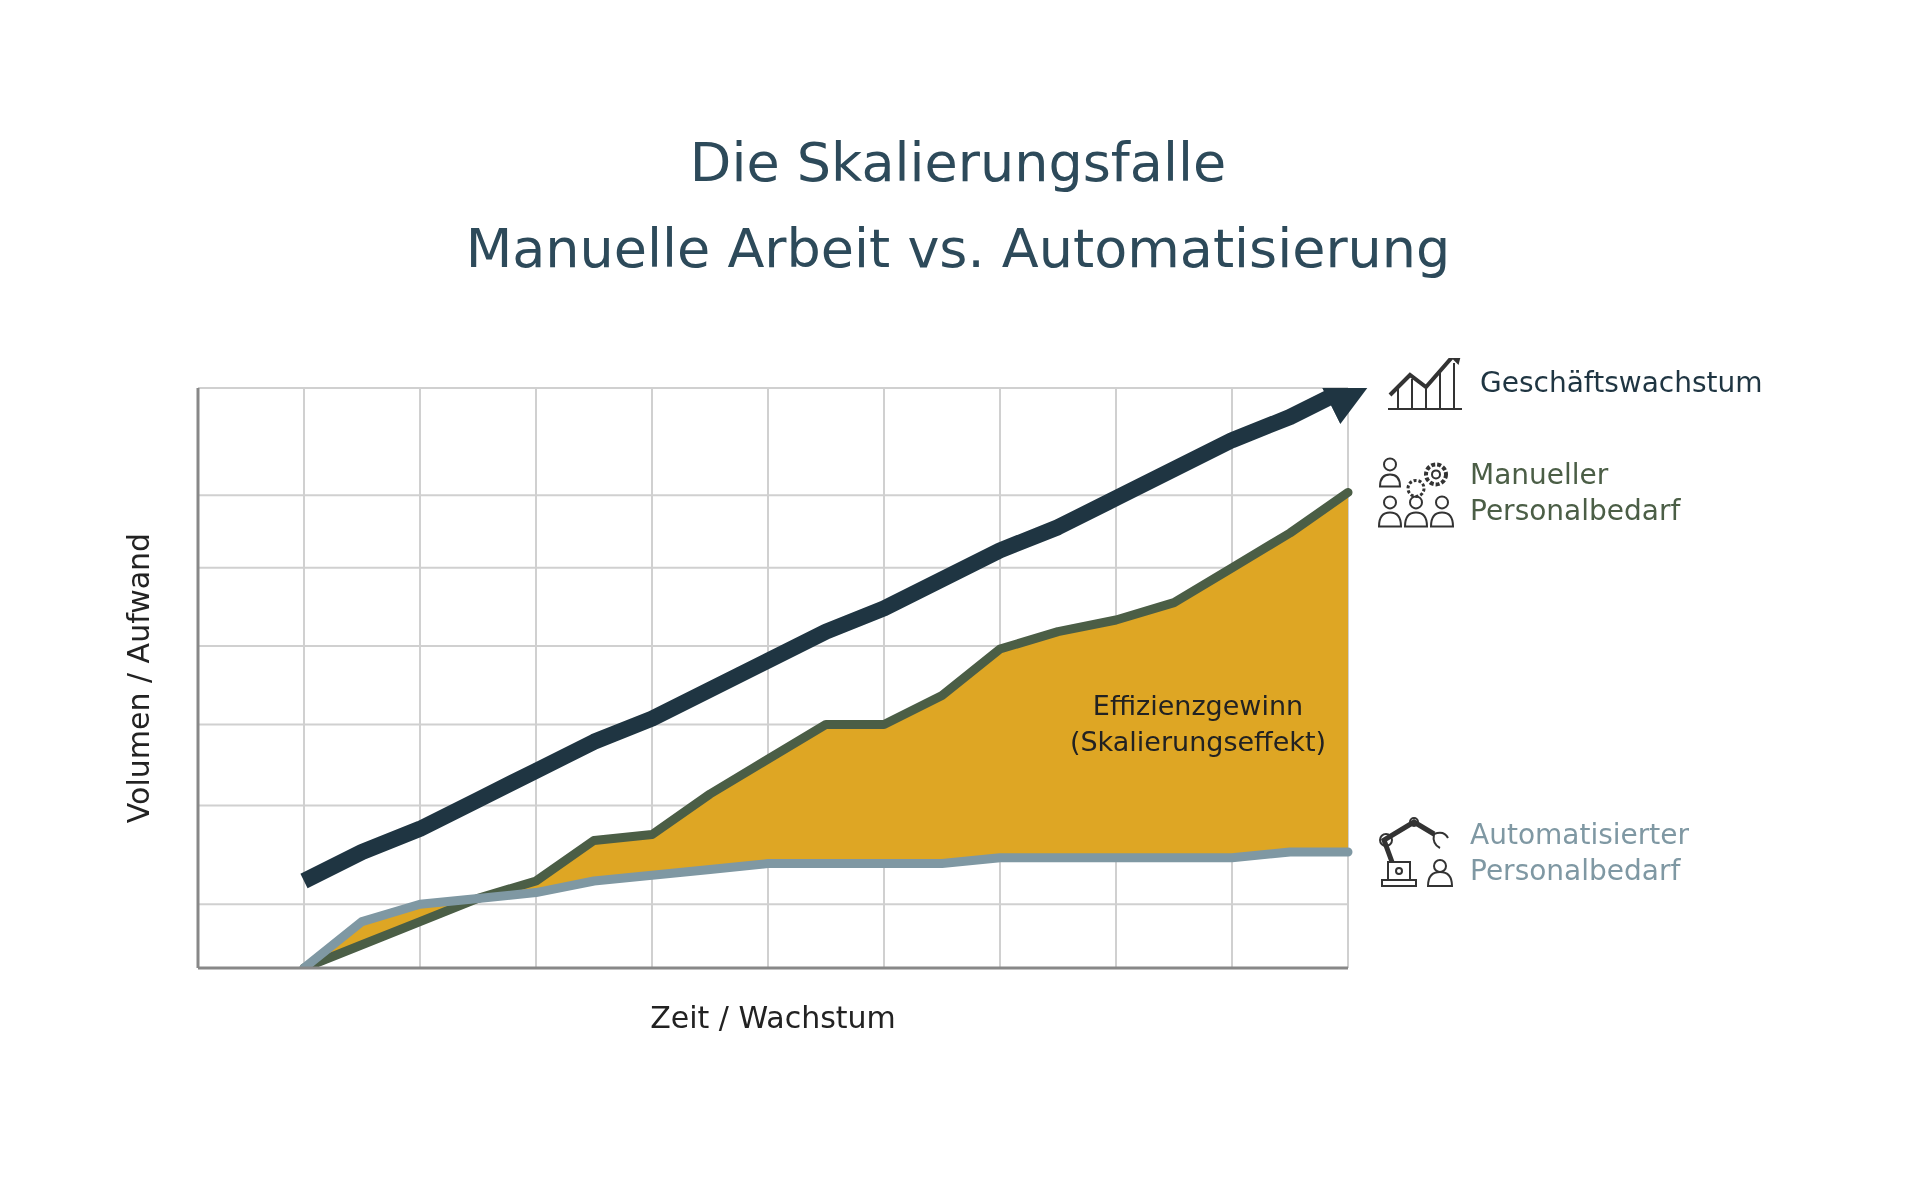 The height and width of the screenshot is (1200, 1920). I want to click on text: Automatisierter Personalbedarf, so click(1580, 852).